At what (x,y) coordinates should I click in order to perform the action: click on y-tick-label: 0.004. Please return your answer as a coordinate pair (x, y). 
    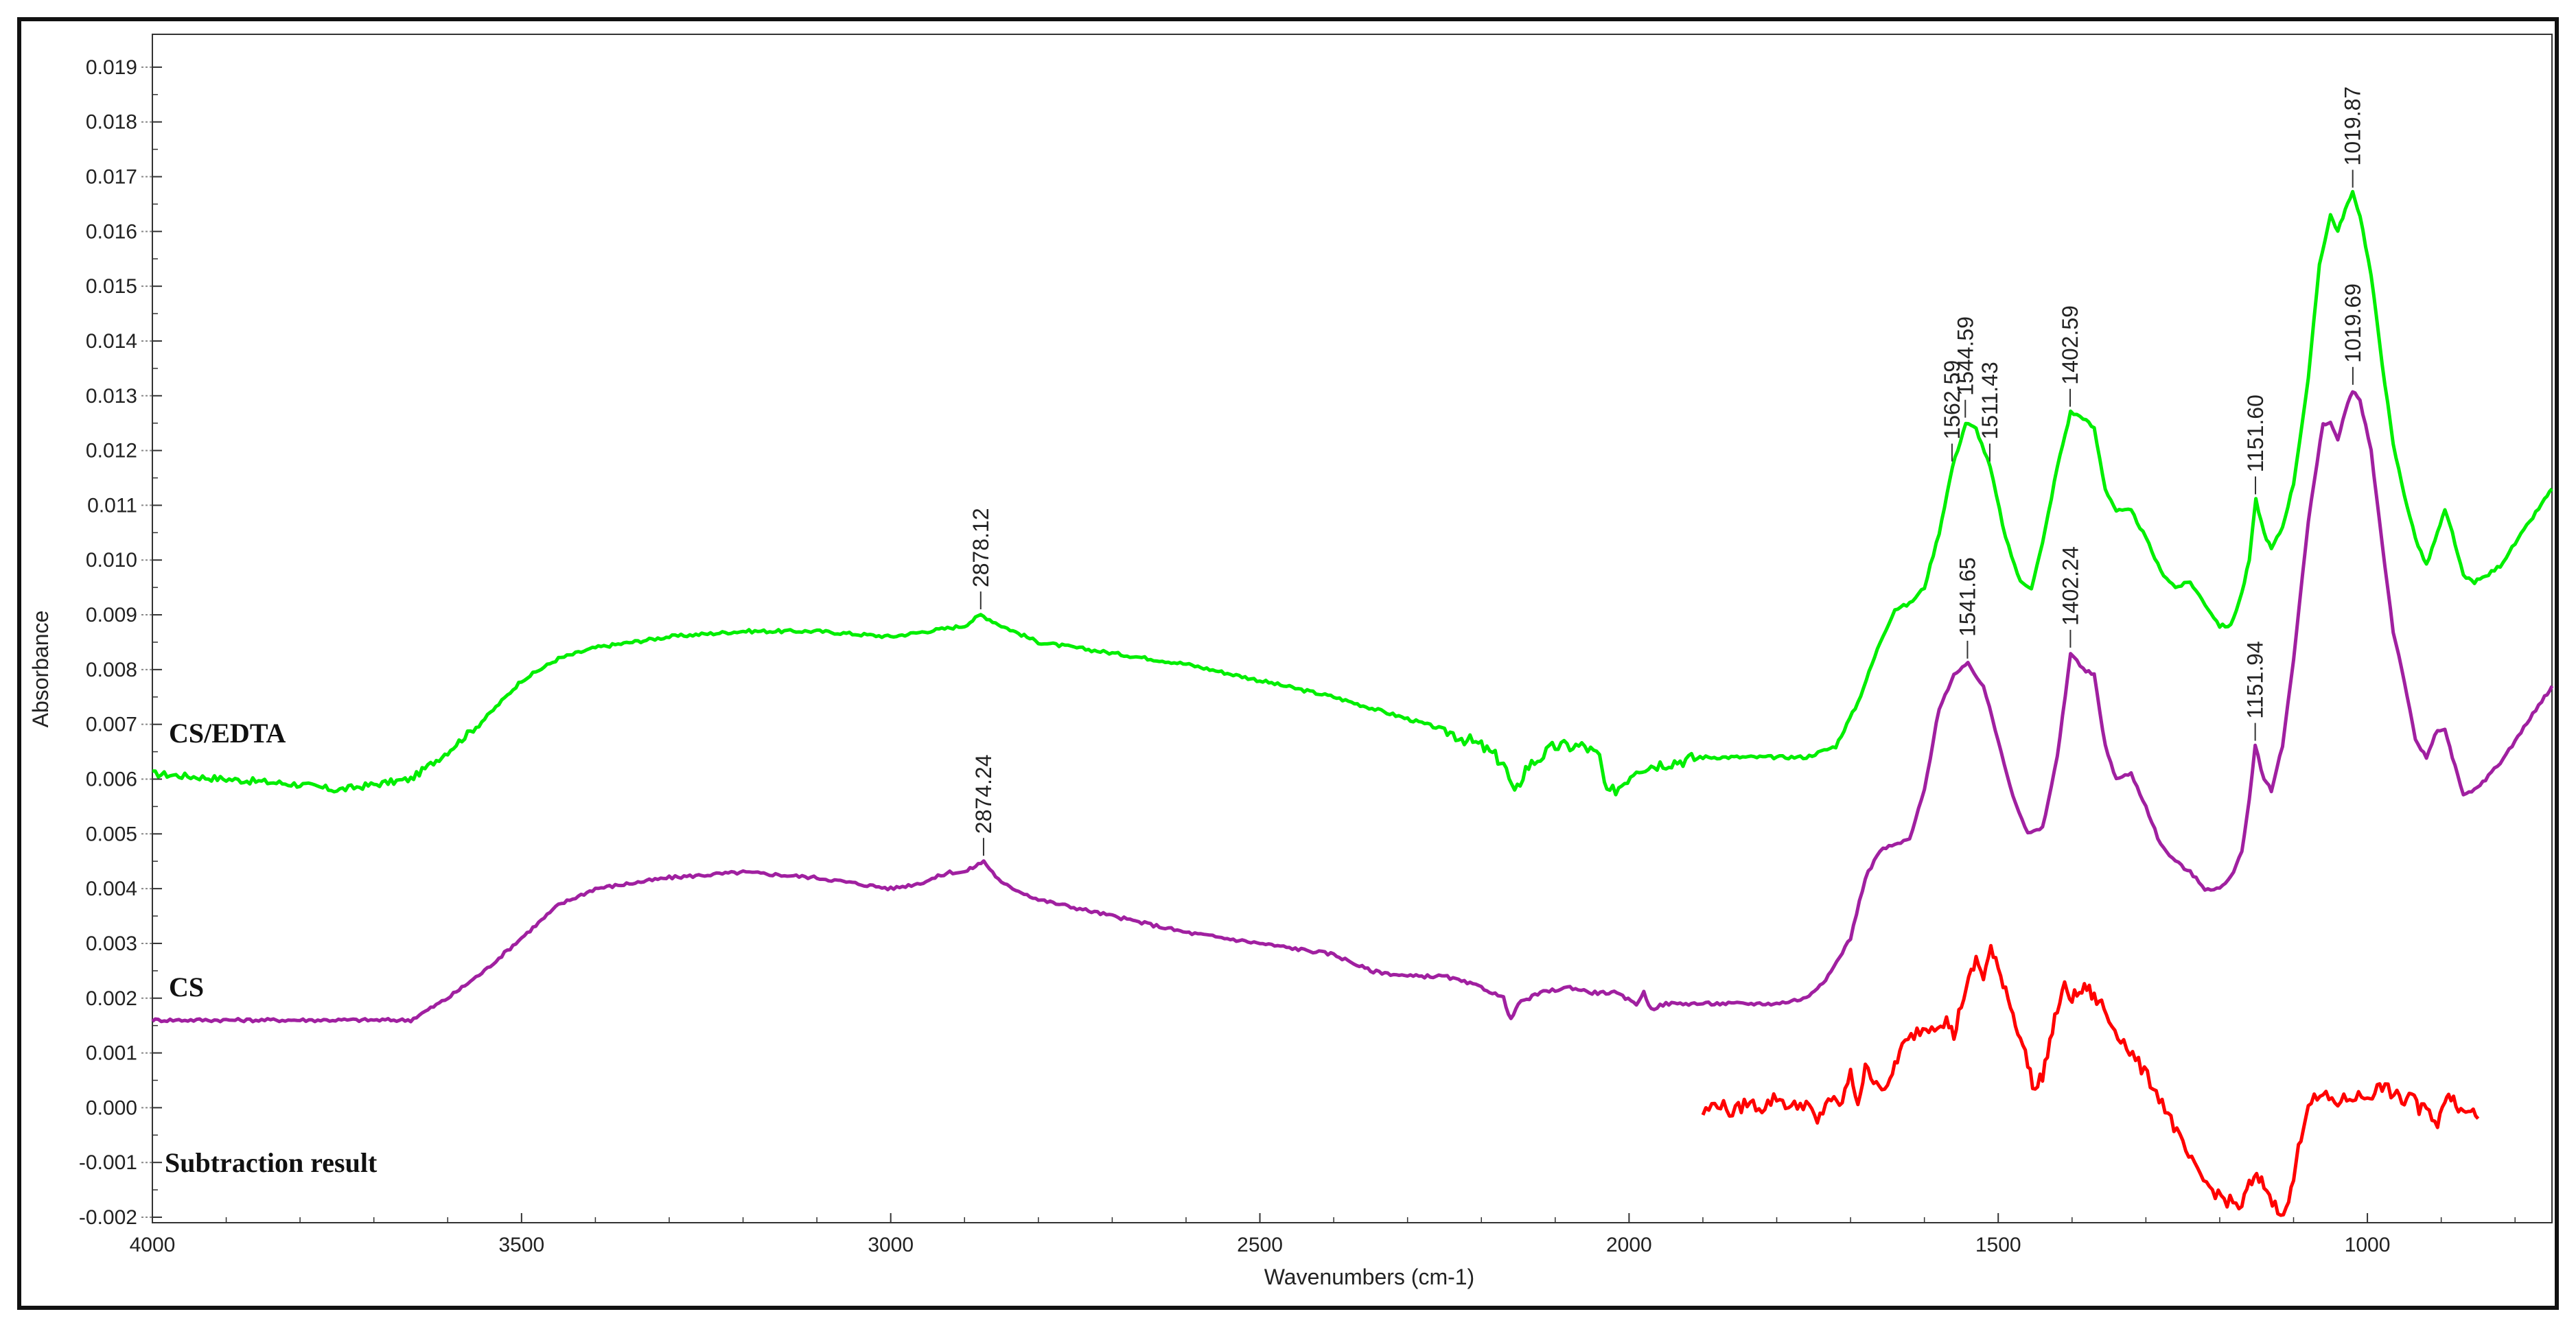
    Looking at the image, I should click on (111, 889).